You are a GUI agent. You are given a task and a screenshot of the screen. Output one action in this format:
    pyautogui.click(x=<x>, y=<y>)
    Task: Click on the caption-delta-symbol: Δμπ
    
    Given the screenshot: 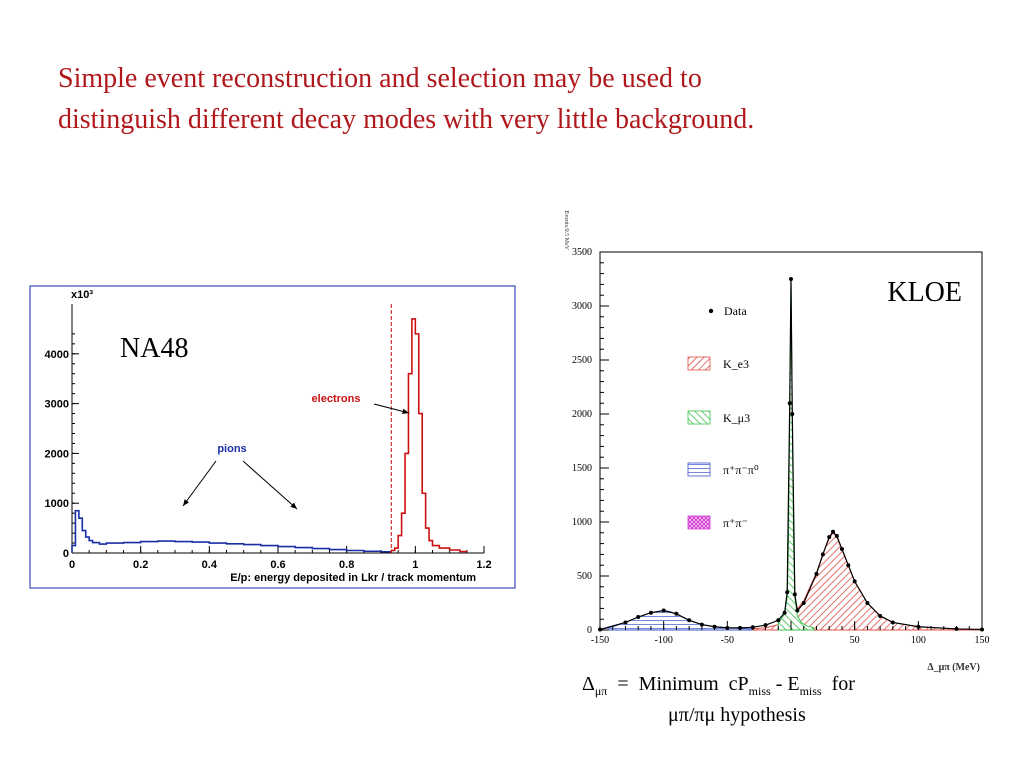 What is the action you would take?
    pyautogui.click(x=595, y=685)
    